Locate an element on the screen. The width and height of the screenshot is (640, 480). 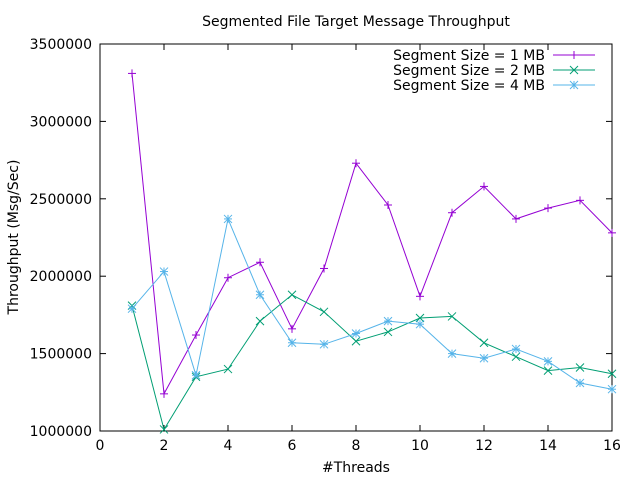
x-tick-label: 10 is located at coordinates (420, 446).